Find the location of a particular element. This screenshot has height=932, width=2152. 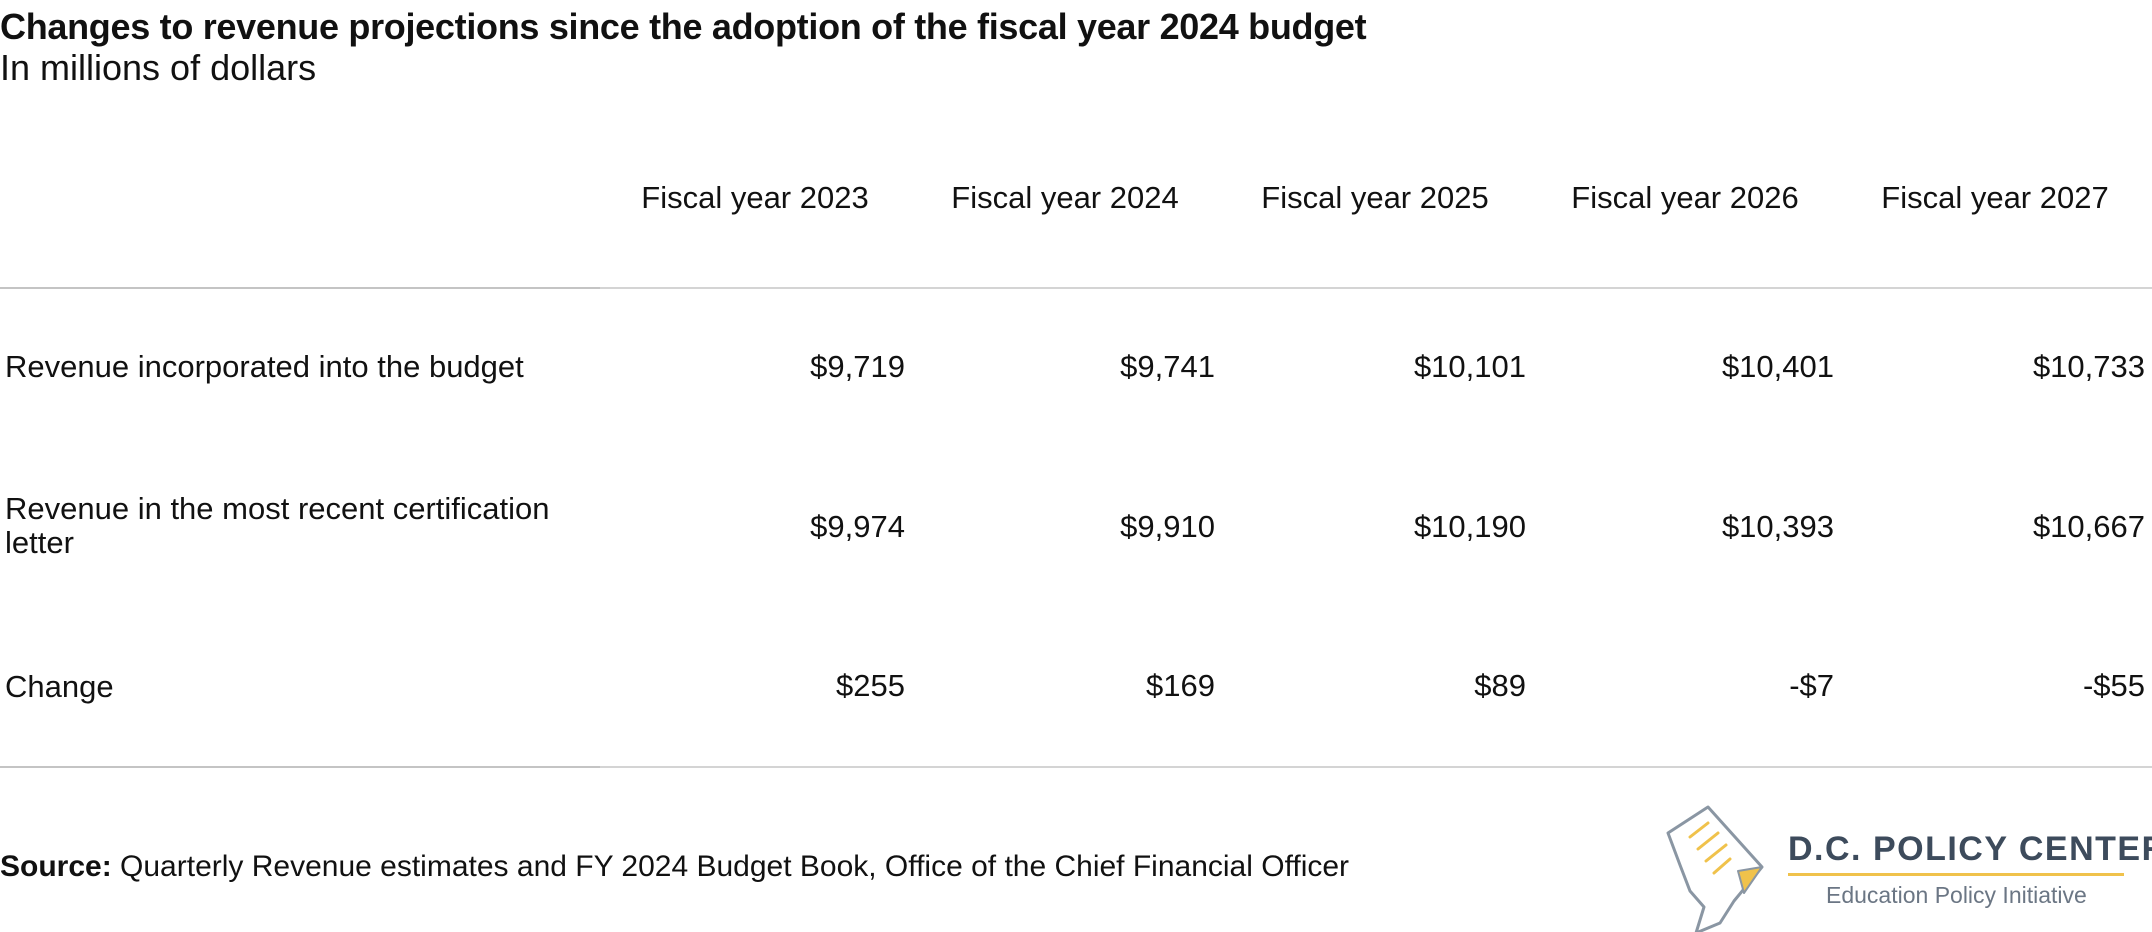

table-cell: $10,101 is located at coordinates (1469, 366).